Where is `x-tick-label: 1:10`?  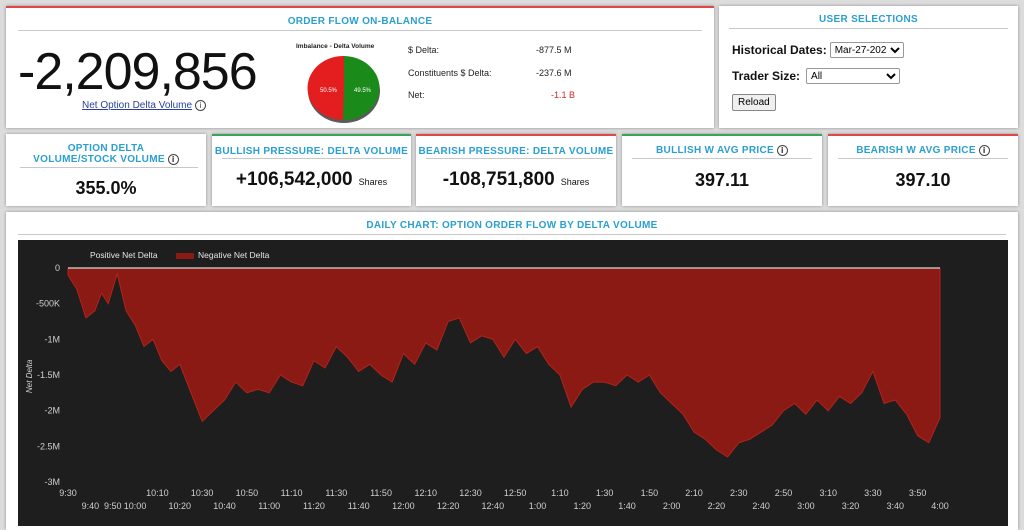
x-tick-label: 1:10 is located at coordinates (560, 493).